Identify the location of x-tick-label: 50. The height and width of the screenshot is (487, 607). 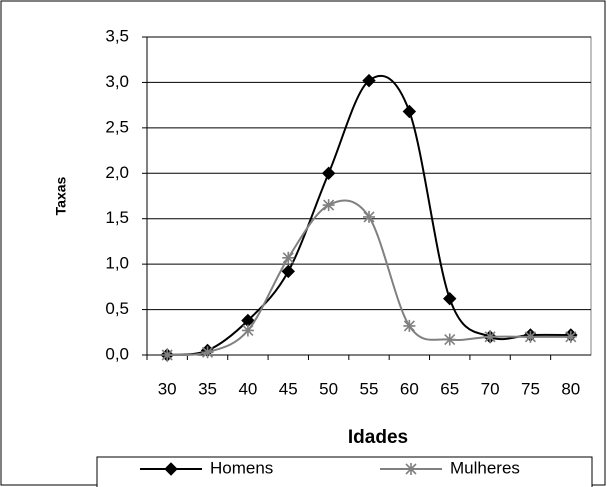
(328, 388).